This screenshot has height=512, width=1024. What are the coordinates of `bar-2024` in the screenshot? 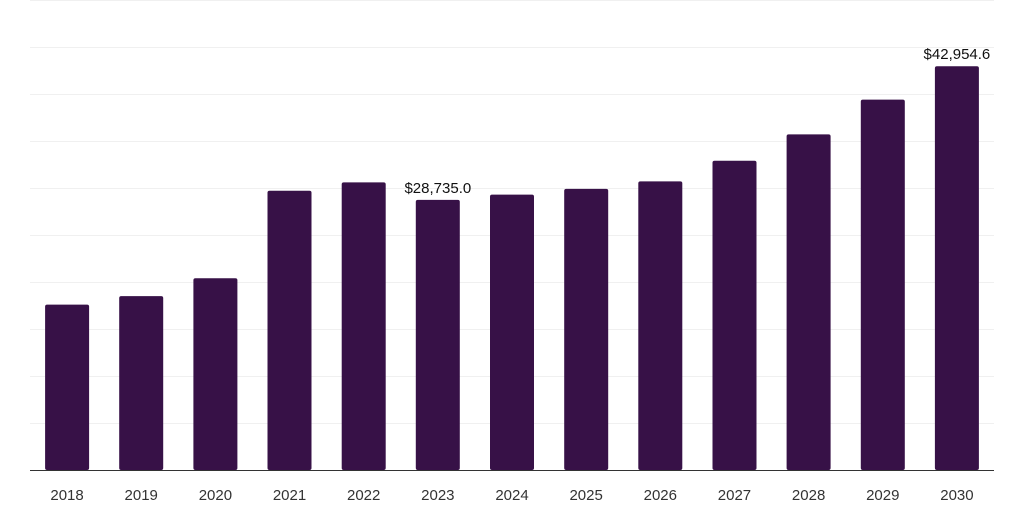 It's located at (512, 332).